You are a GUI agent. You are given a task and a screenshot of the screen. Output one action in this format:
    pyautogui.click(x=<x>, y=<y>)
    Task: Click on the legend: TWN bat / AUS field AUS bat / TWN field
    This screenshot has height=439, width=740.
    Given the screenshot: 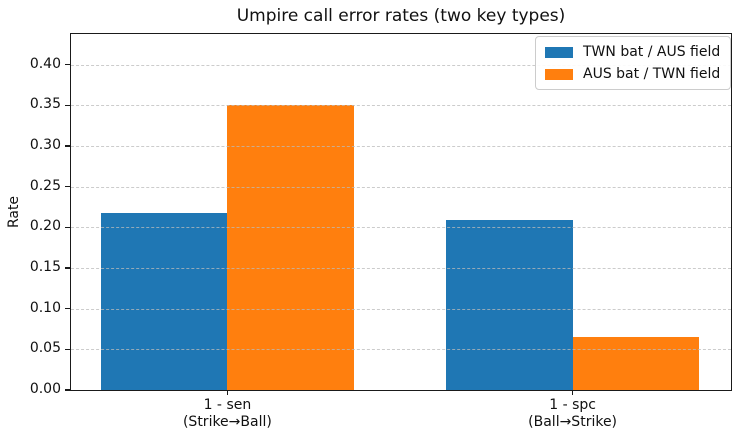 What is the action you would take?
    pyautogui.click(x=633, y=63)
    